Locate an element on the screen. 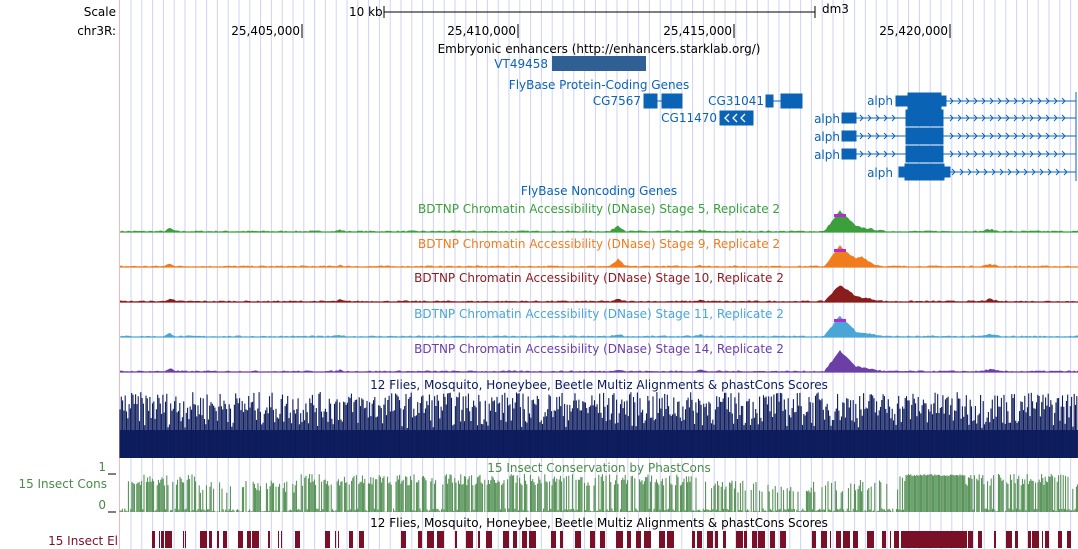  phastcons-axis-max: 1 is located at coordinates (102, 467).